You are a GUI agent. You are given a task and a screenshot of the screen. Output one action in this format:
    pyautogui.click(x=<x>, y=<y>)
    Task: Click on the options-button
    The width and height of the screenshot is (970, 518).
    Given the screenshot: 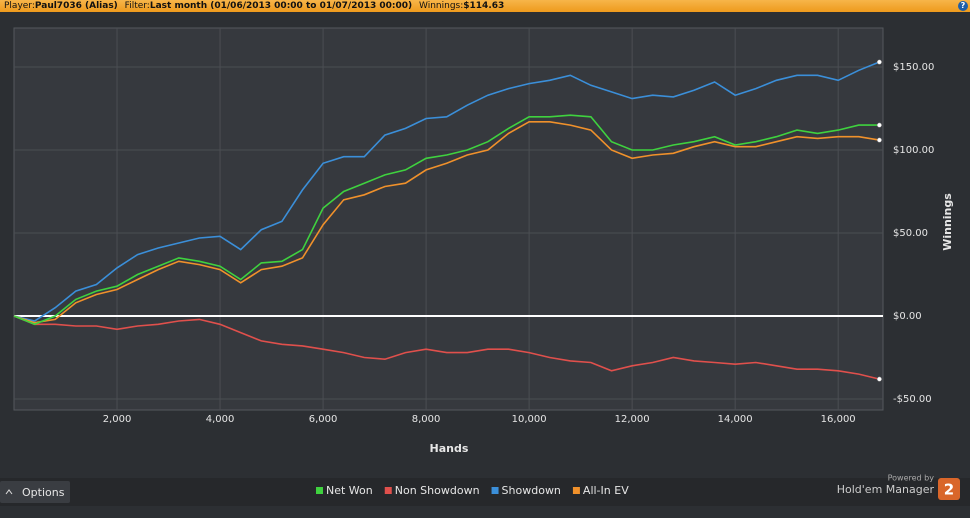 What is the action you would take?
    pyautogui.click(x=35, y=492)
    